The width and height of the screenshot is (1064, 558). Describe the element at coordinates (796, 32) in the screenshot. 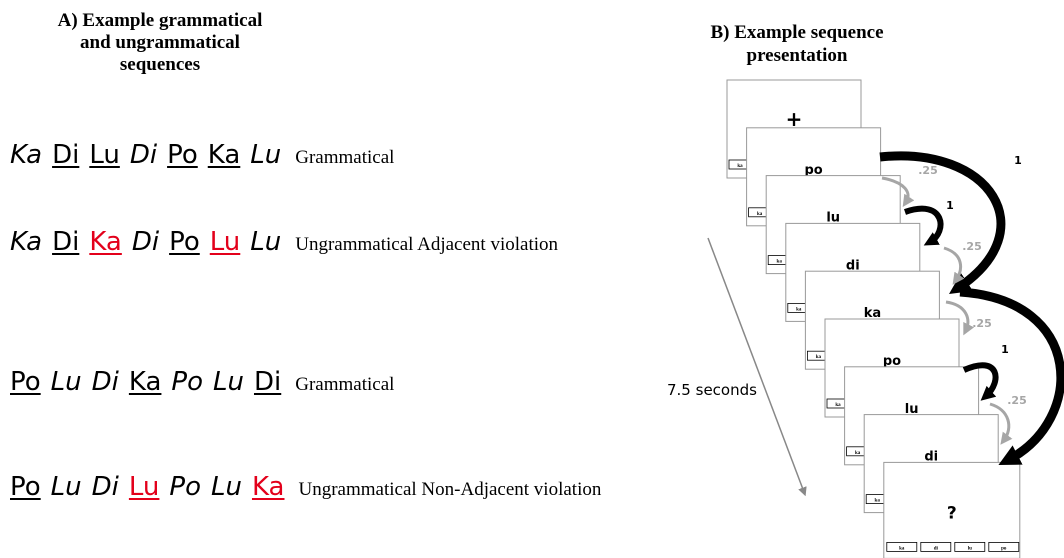

I see `panel-b-title: B) Example sequence` at that location.